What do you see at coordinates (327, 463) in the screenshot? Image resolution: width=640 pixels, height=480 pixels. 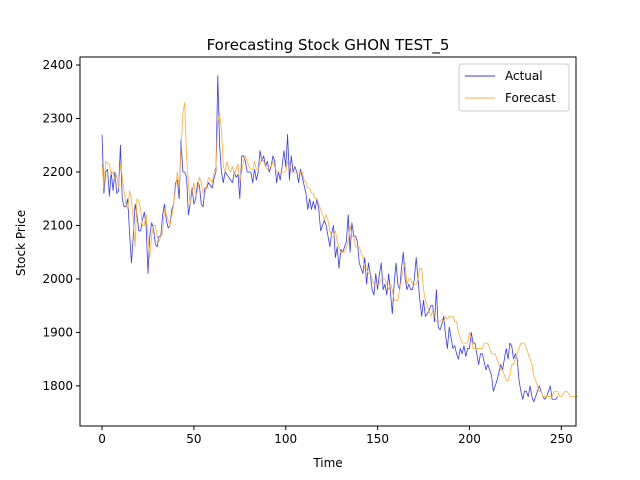 I see `x-axis-label: Time` at bounding box center [327, 463].